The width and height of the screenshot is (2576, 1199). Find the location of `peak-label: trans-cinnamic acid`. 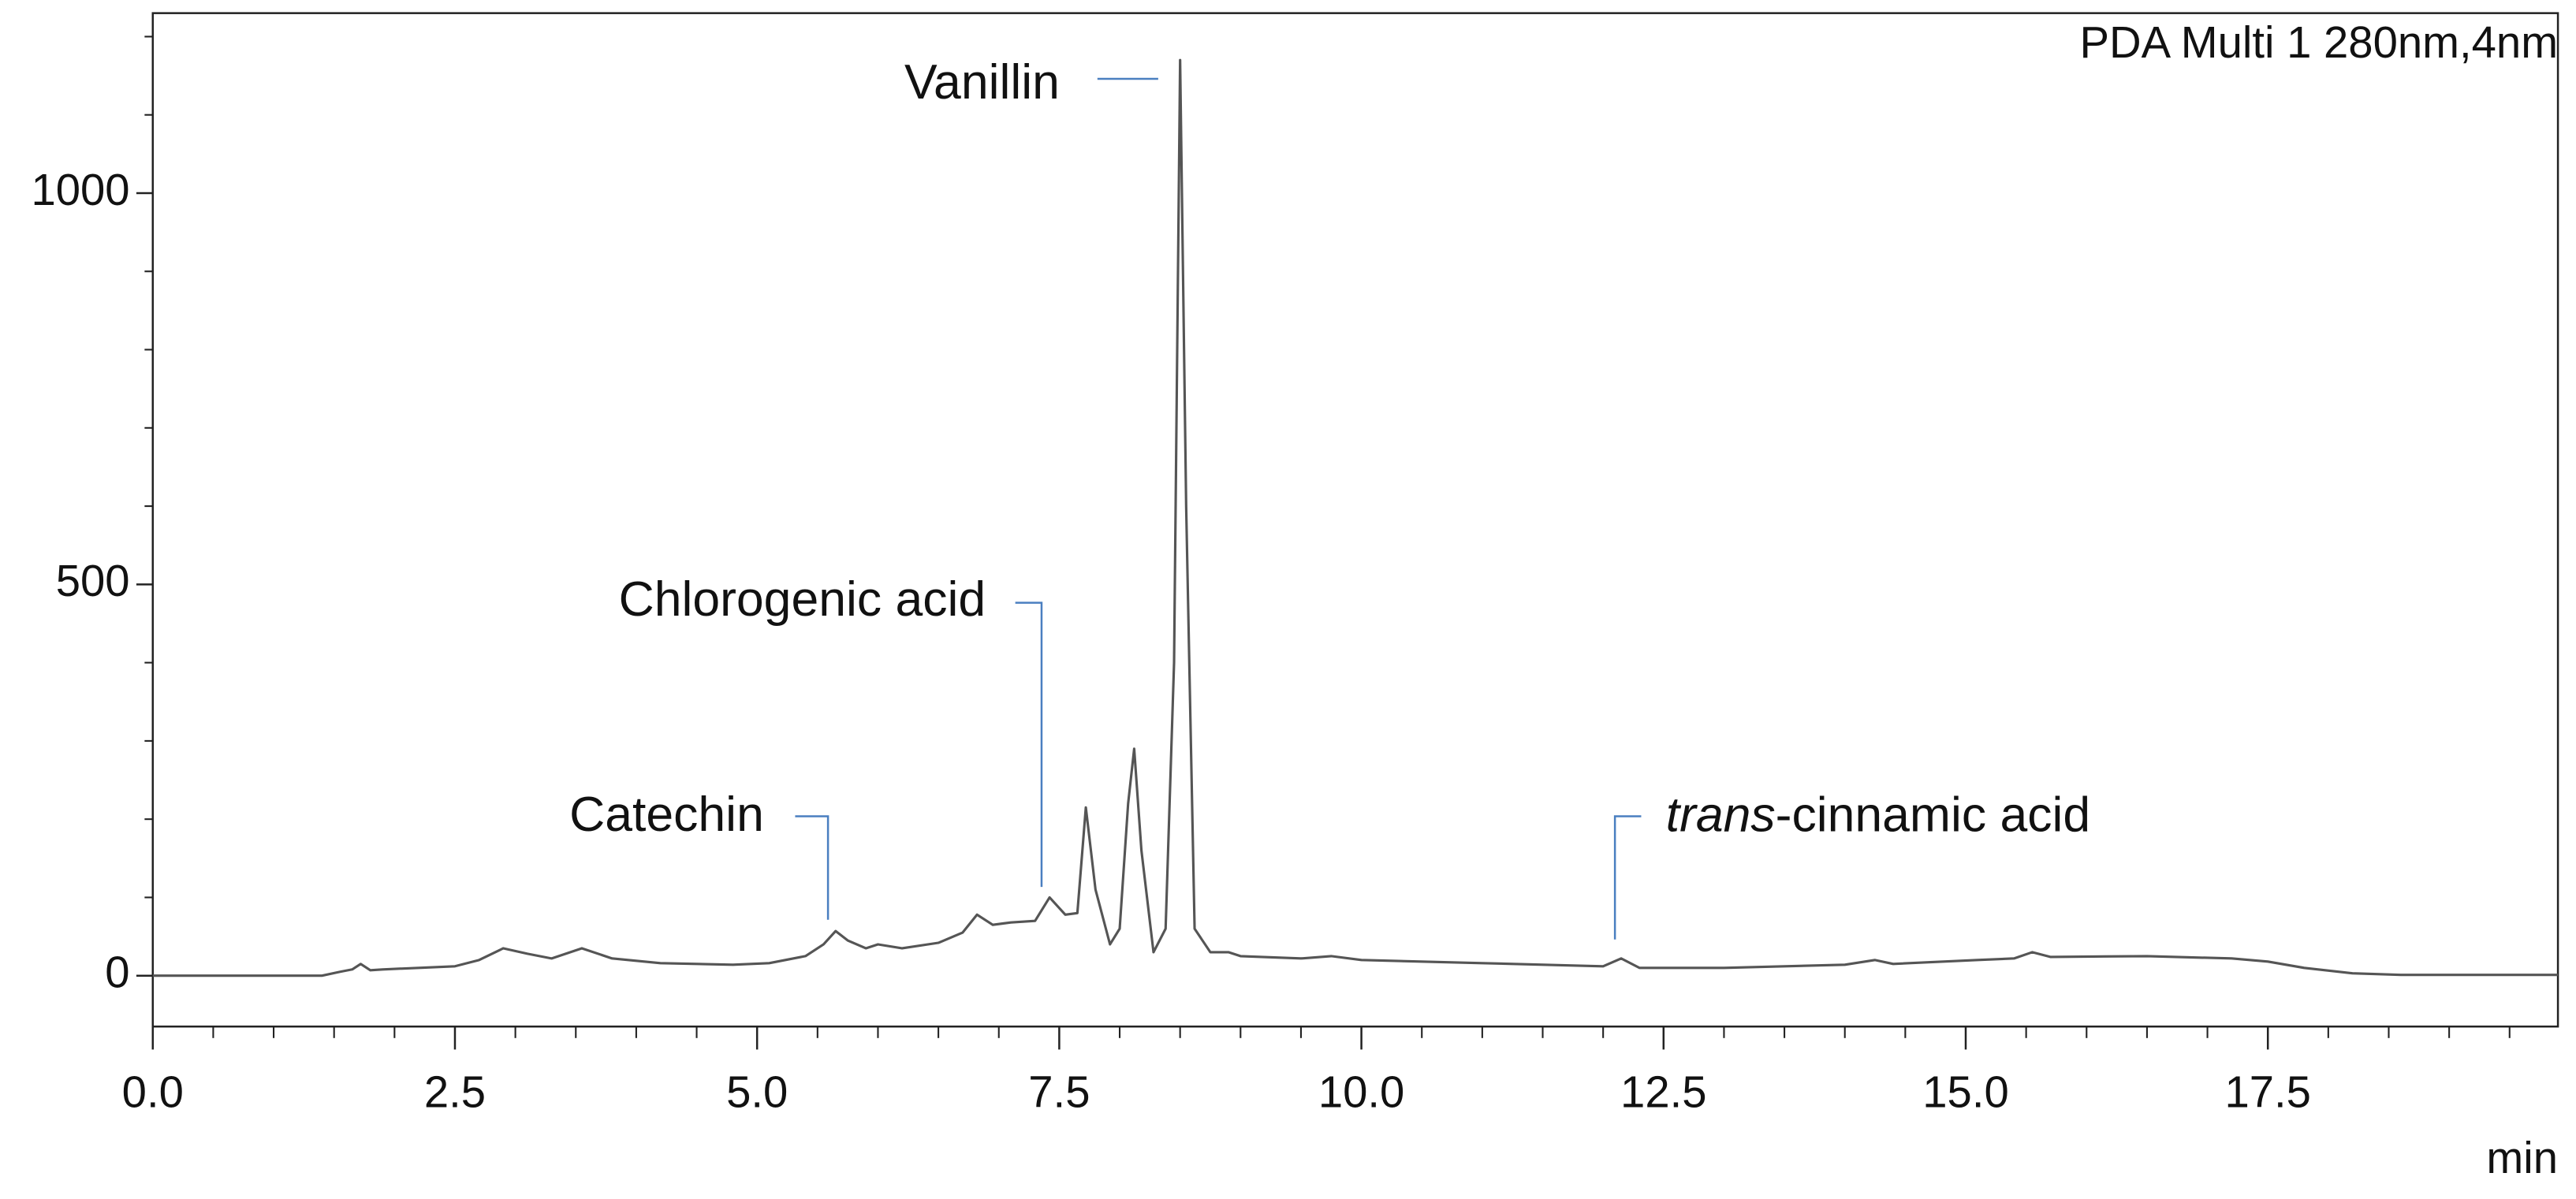

peak-label: trans-cinnamic acid is located at coordinates (1878, 815).